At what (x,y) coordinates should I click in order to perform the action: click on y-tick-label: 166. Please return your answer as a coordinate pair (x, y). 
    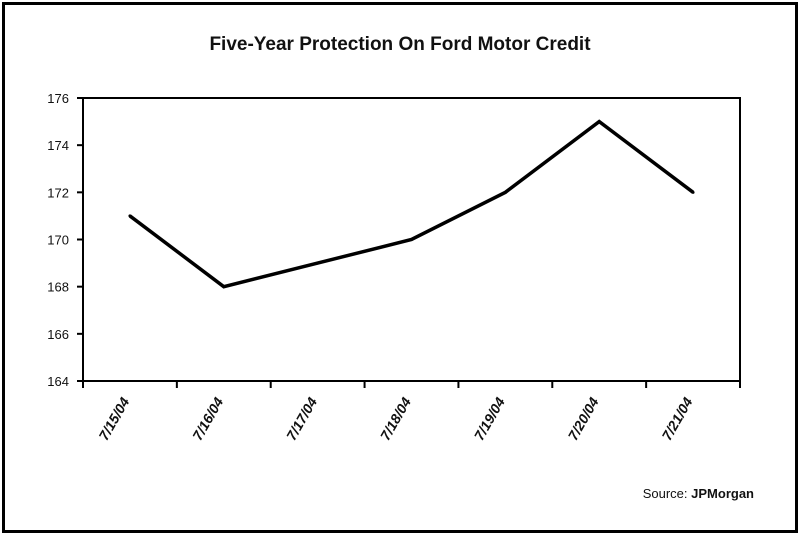
    Looking at the image, I should click on (58, 334).